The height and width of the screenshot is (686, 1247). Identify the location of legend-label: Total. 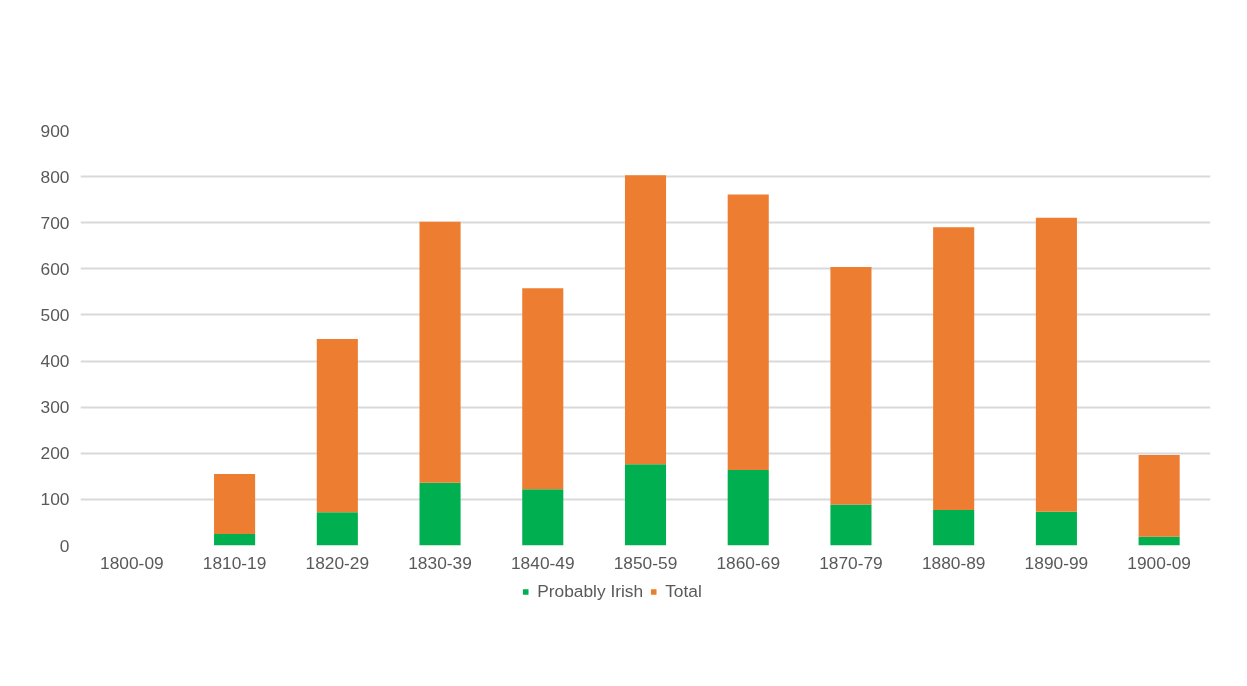
(683, 591).